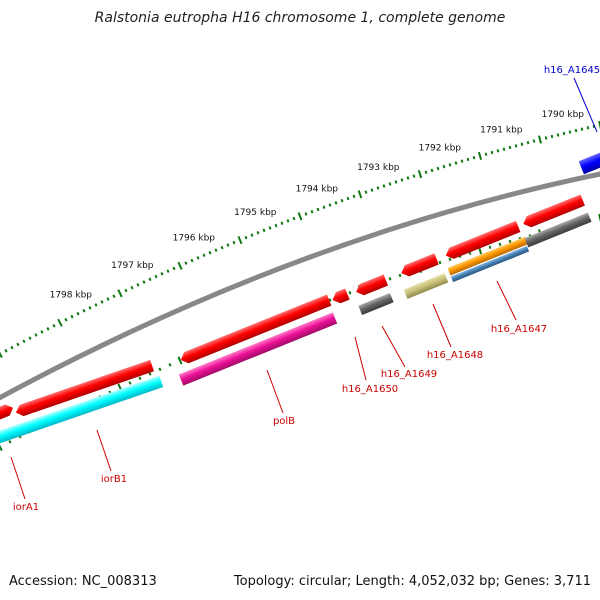  I want to click on gene-feature-h16_A1646-gray, so click(558, 230).